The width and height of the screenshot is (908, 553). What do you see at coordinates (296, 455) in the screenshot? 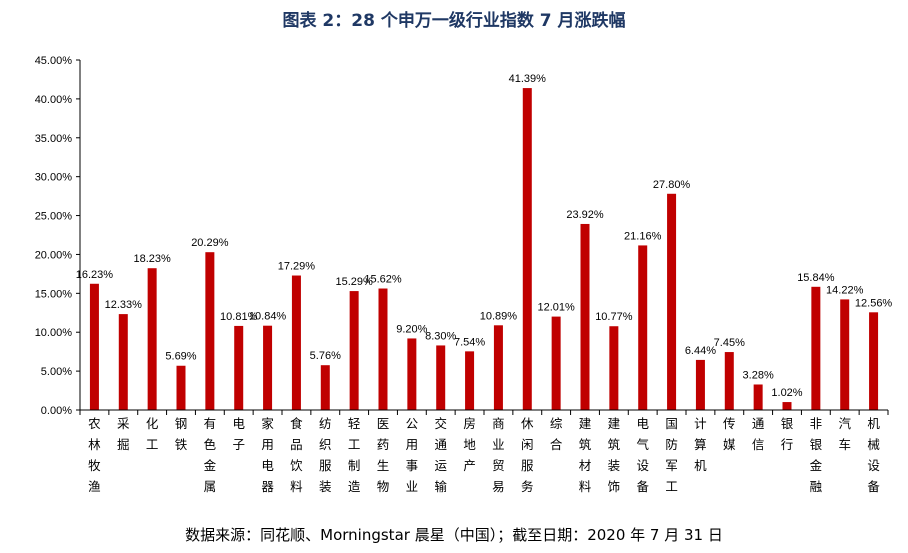
I see `x-category-label: 食品饮料` at bounding box center [296, 455].